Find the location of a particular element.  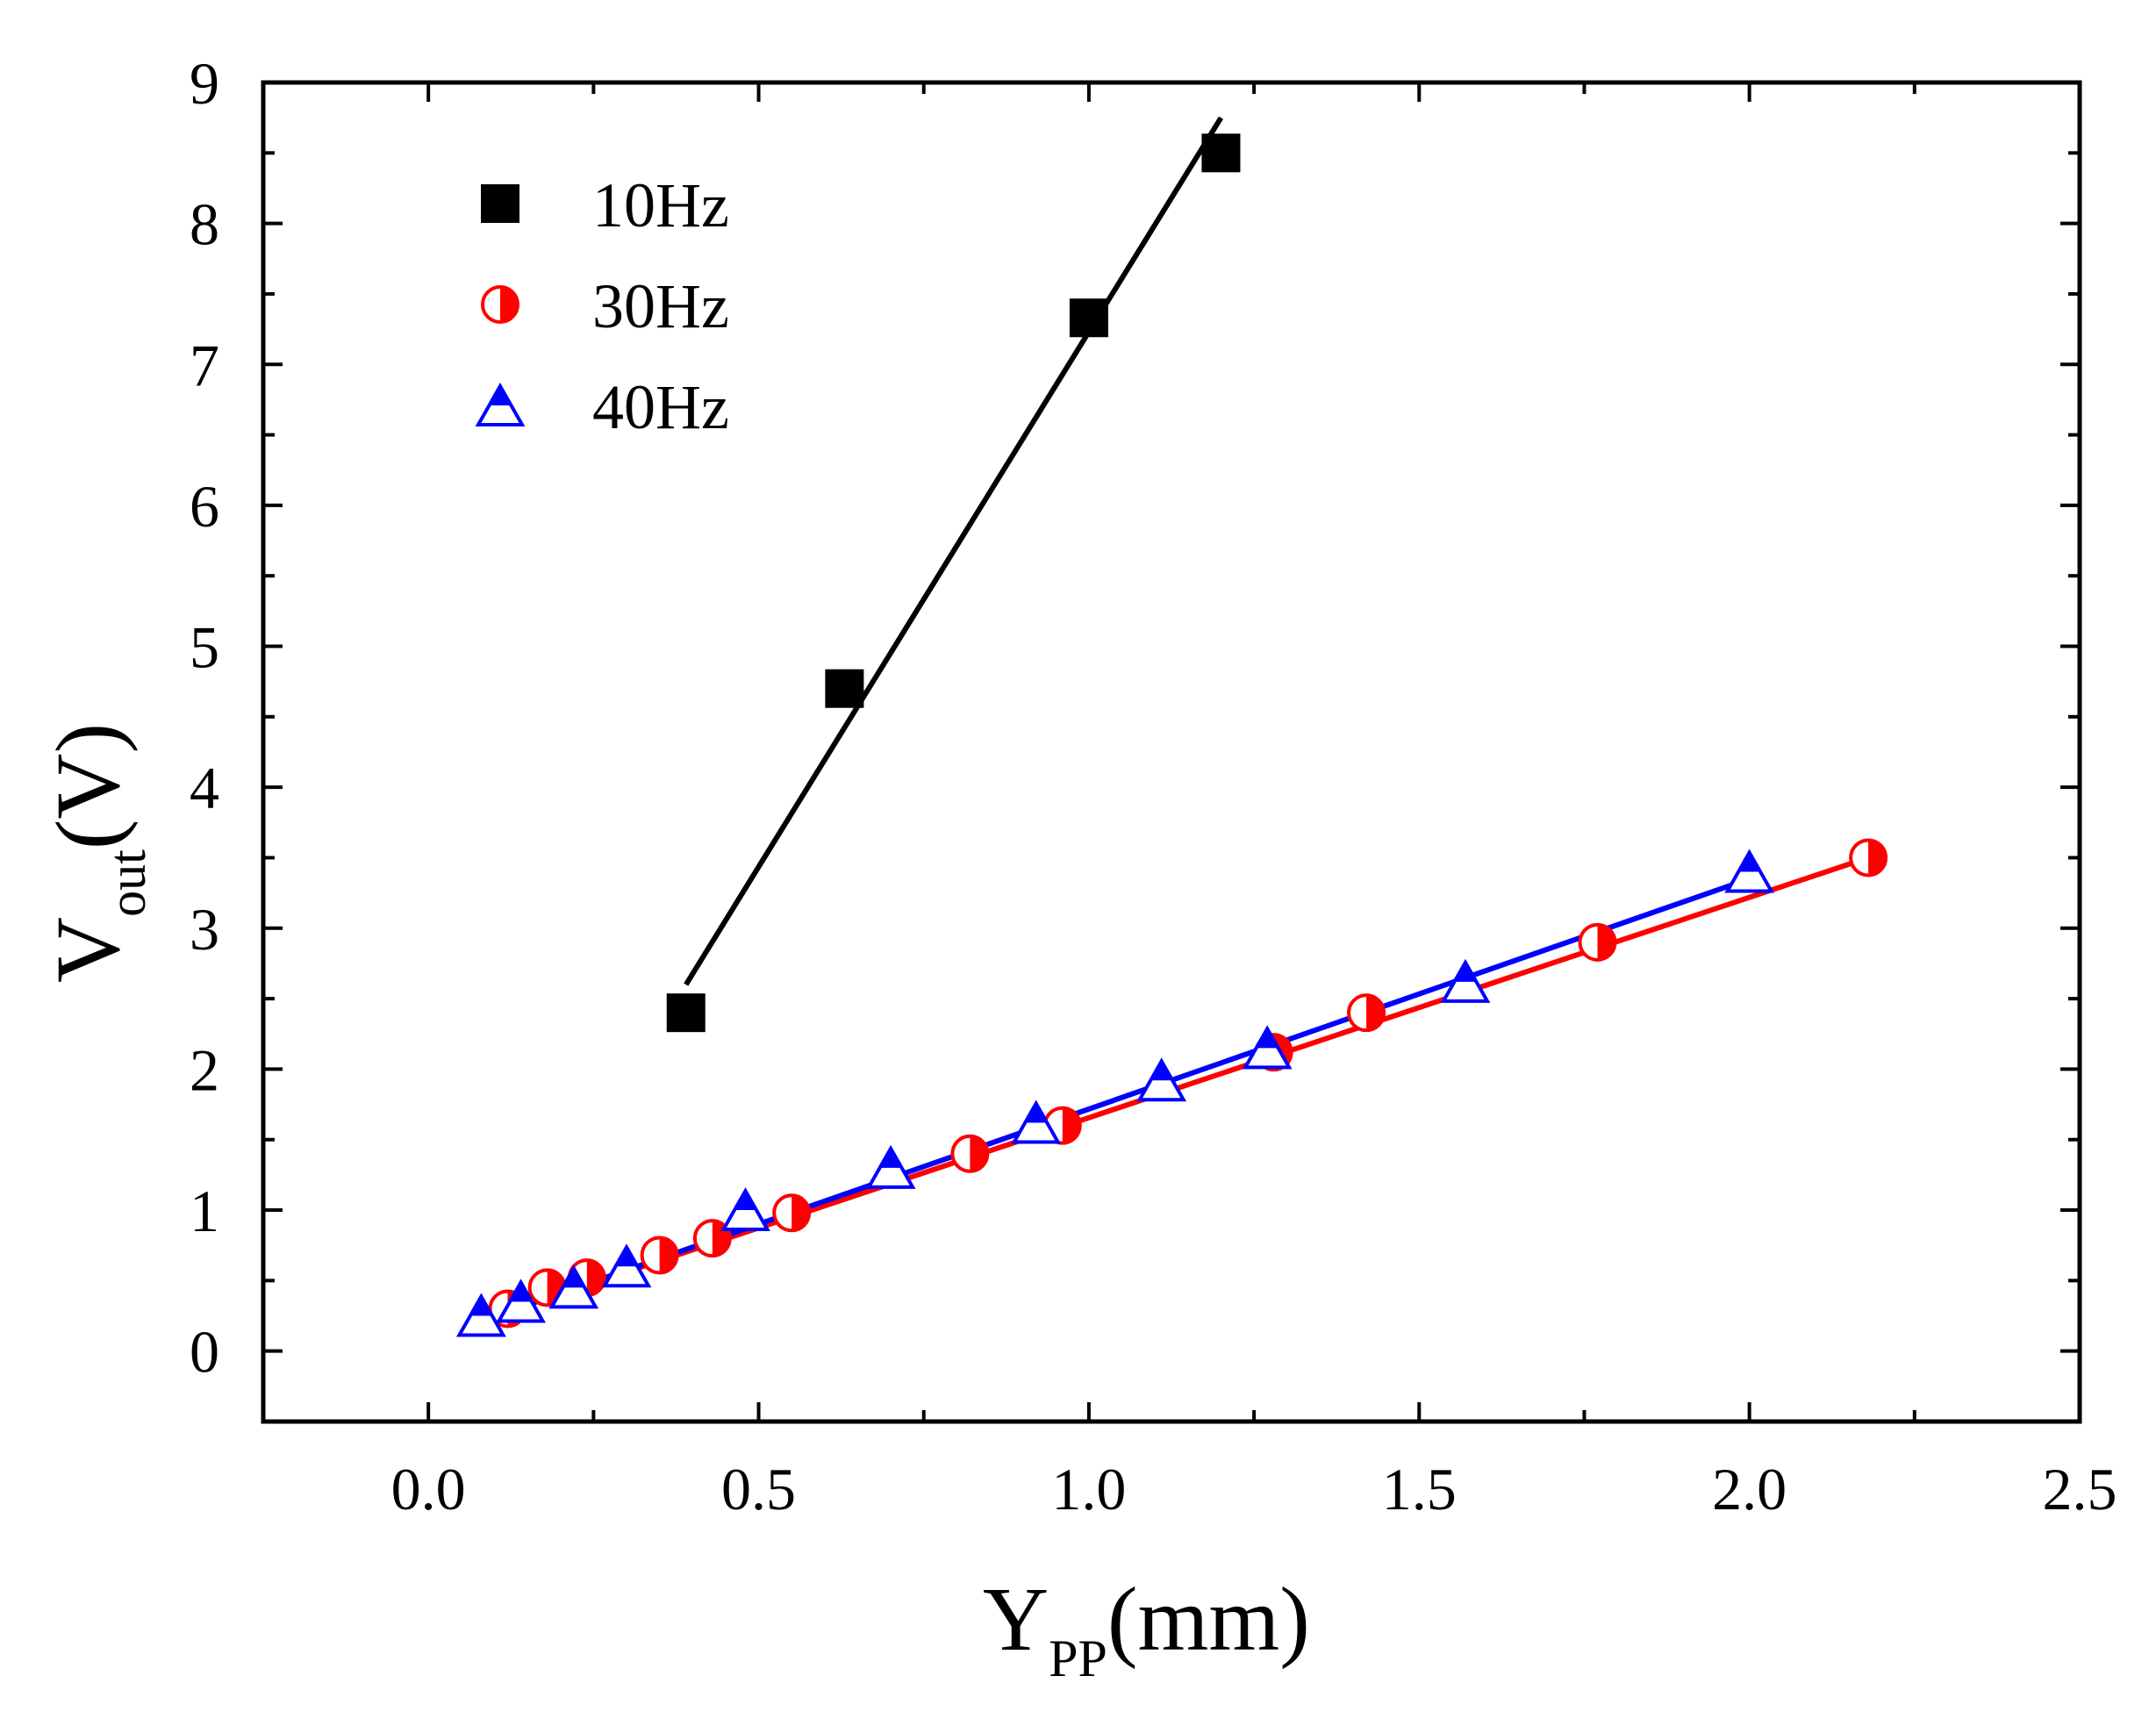

y-tick-label: 7 is located at coordinates (204, 365).